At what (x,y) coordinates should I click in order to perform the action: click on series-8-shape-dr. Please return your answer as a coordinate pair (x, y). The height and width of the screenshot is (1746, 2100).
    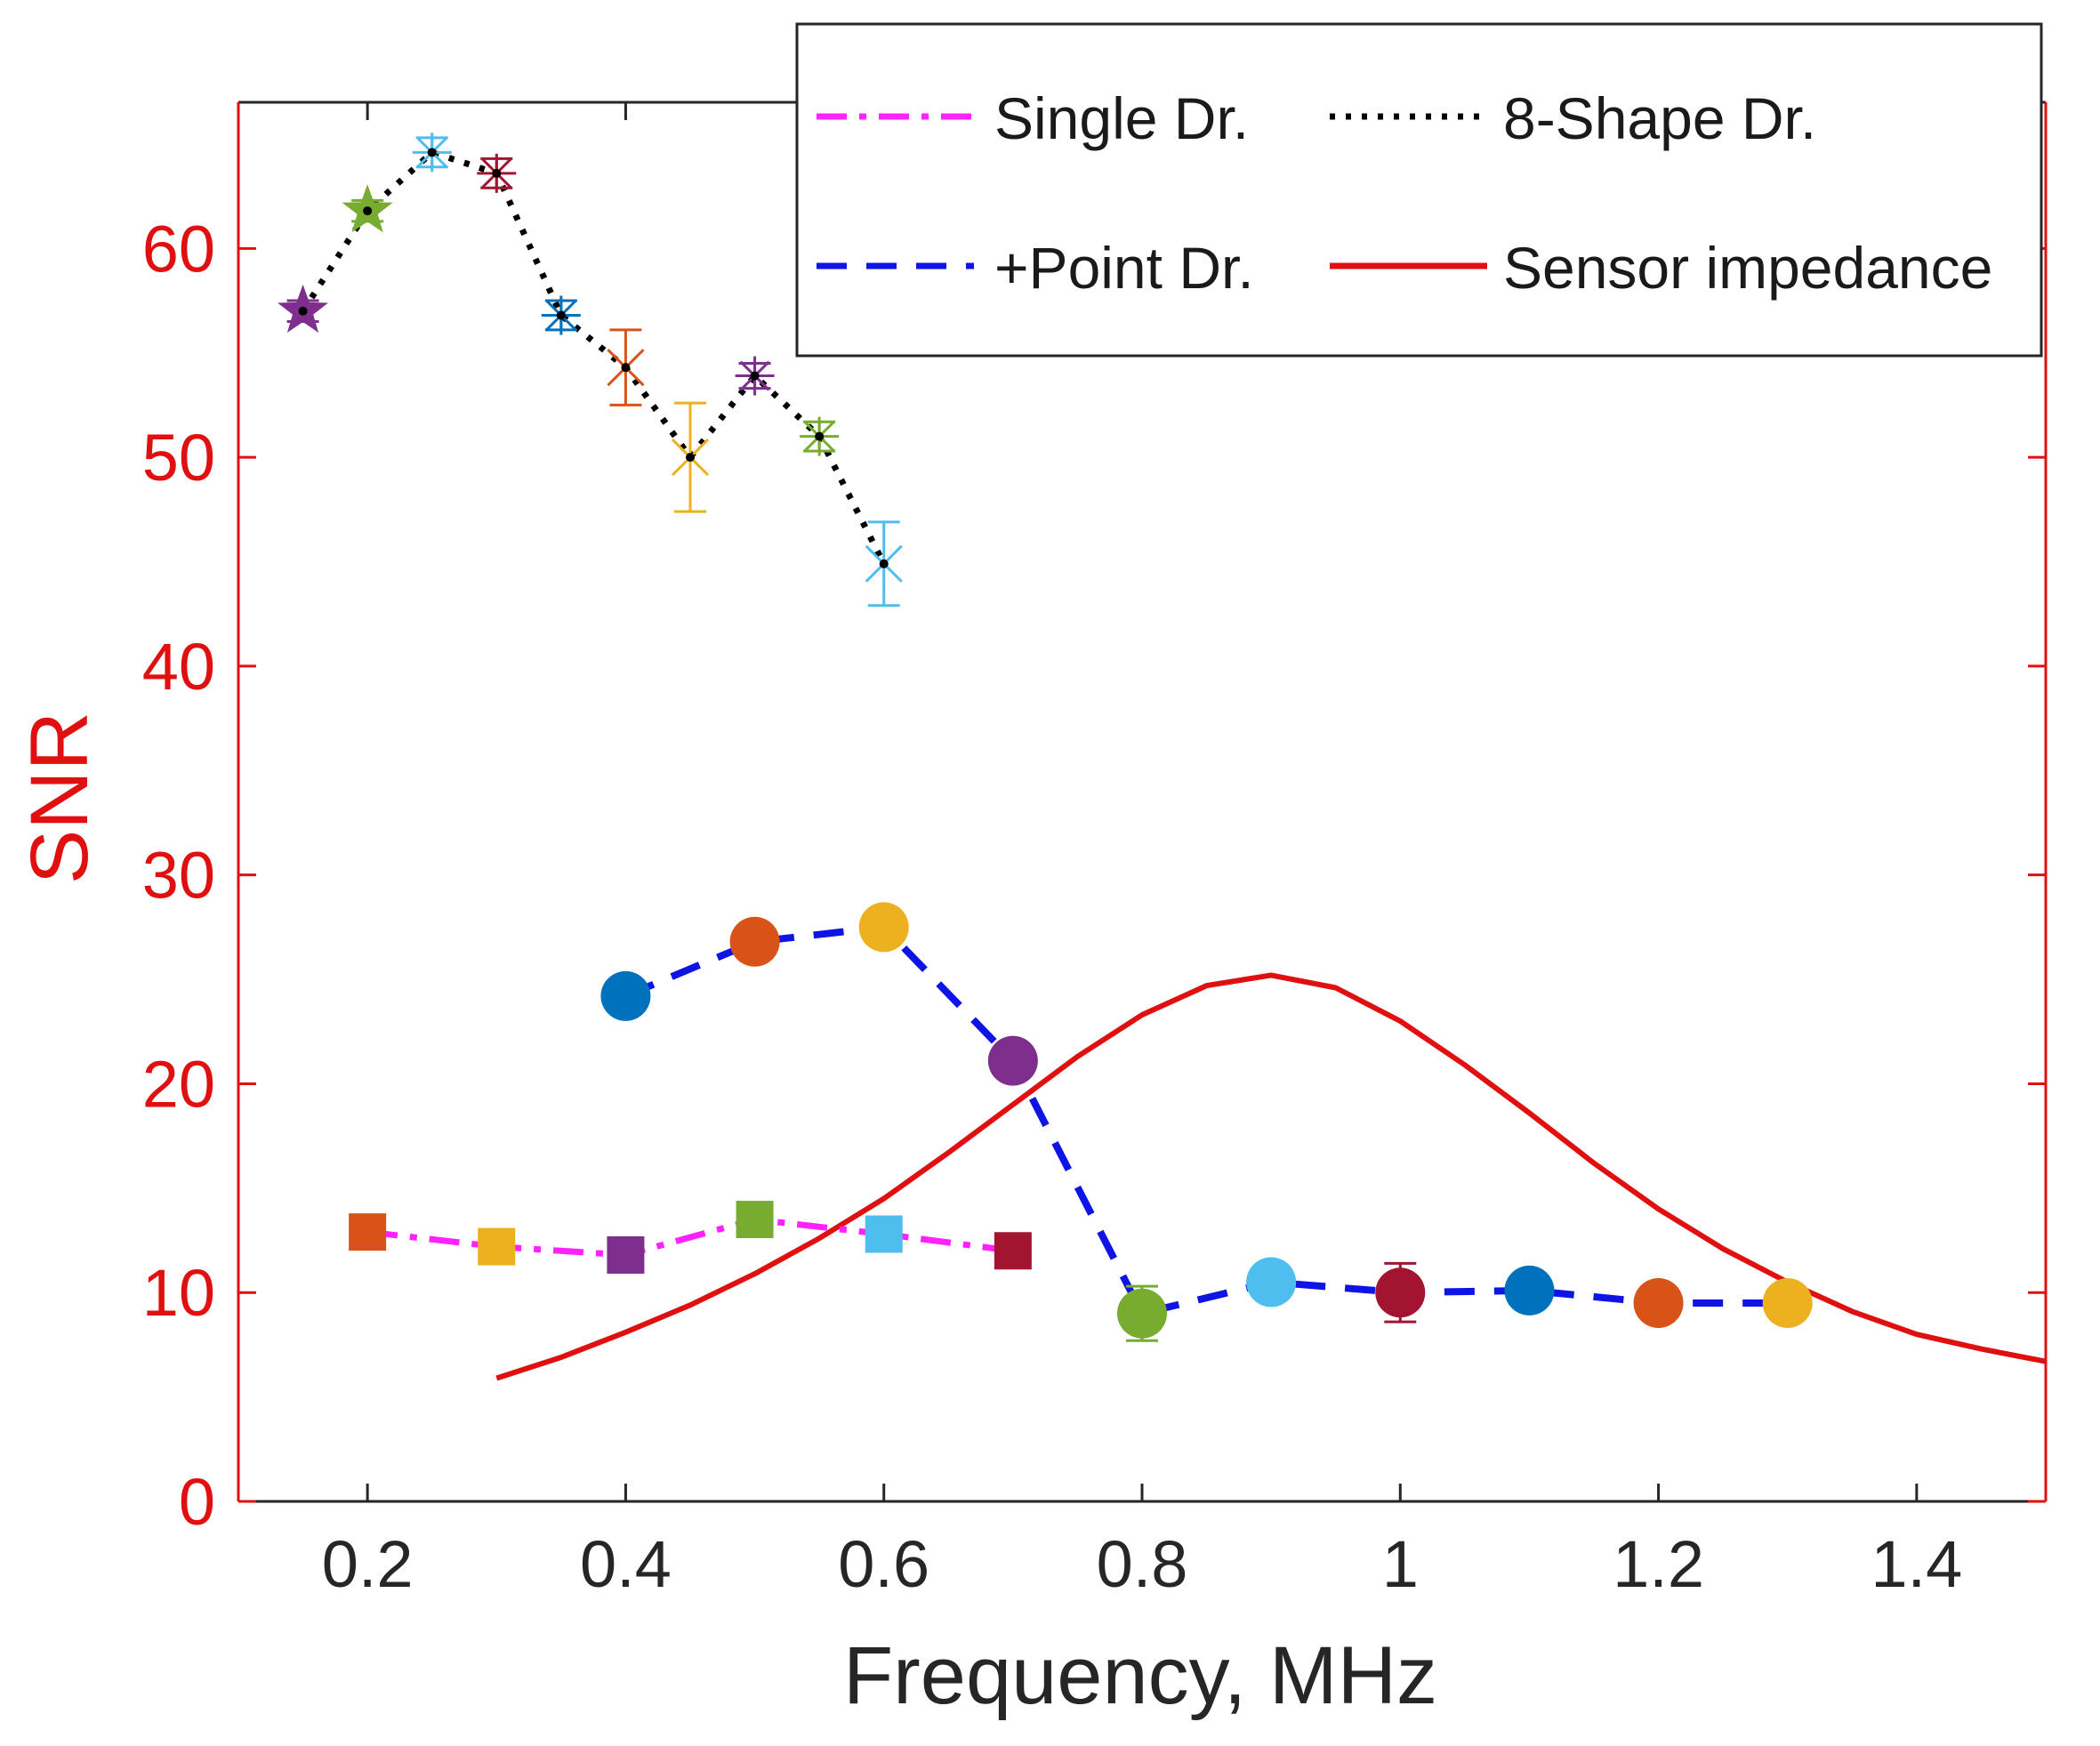
    Looking at the image, I should click on (590, 370).